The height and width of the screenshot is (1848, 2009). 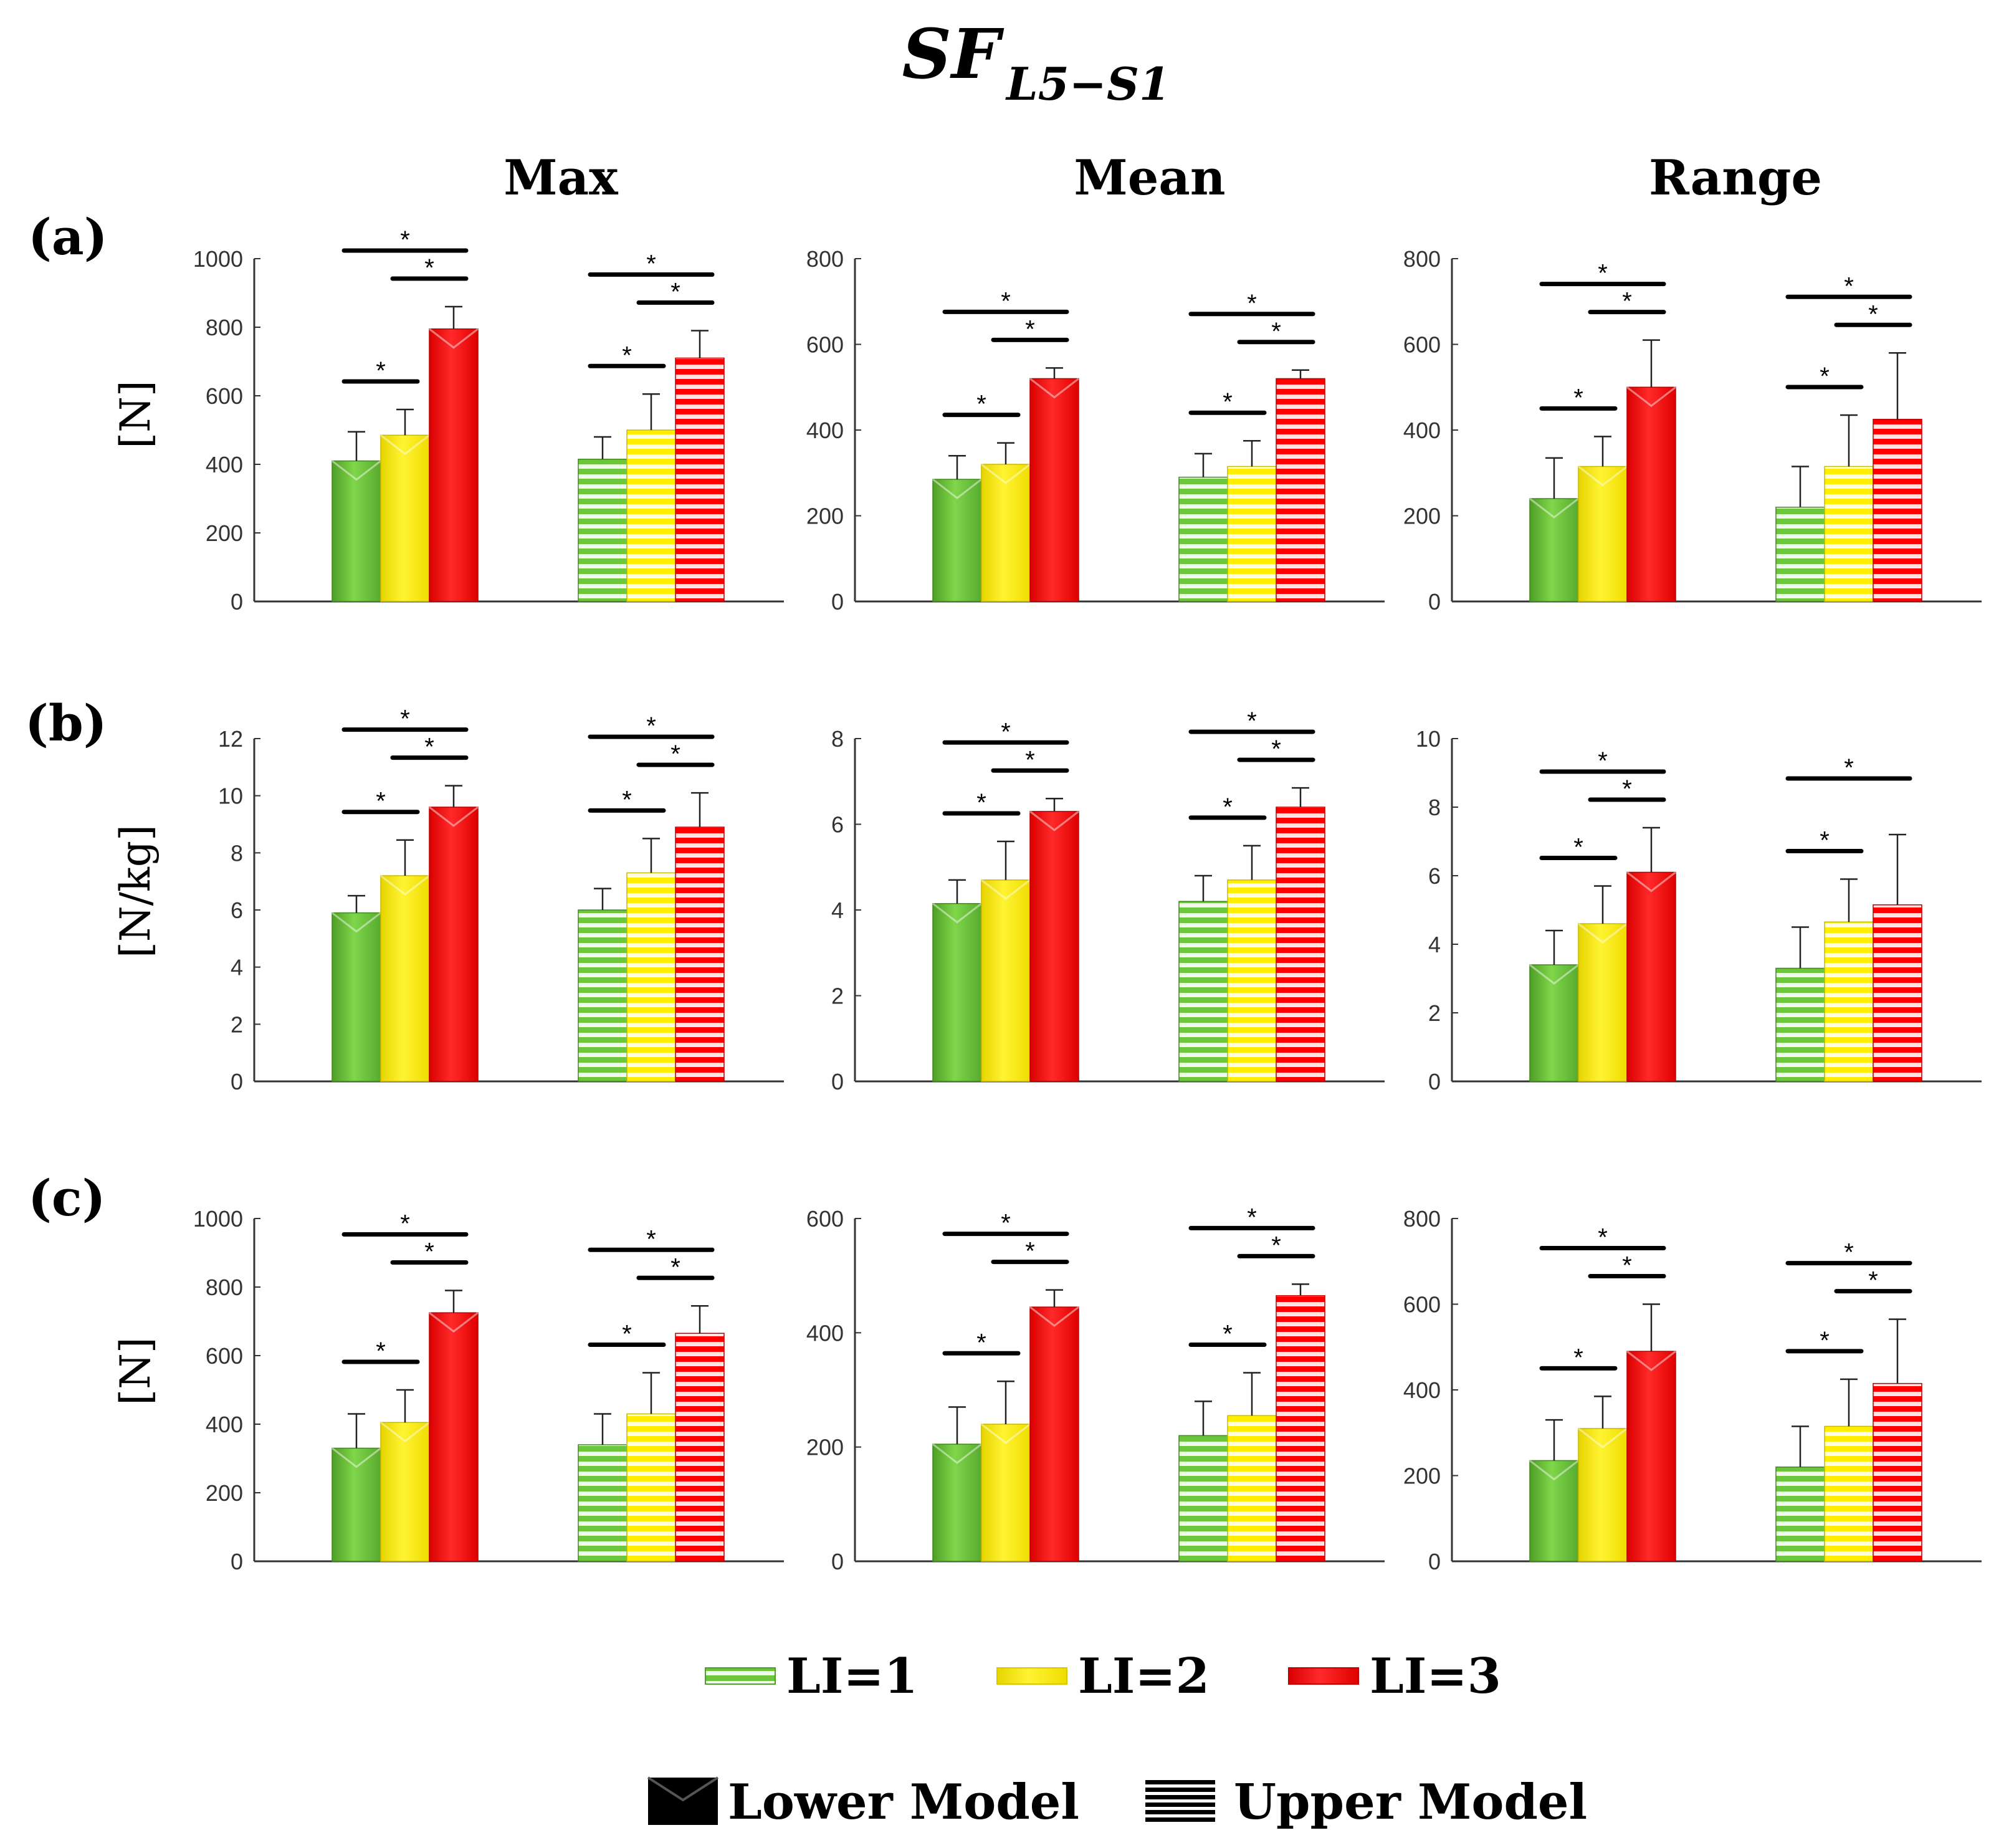 I want to click on y-tick-label: 2, so click(x=1434, y=1013).